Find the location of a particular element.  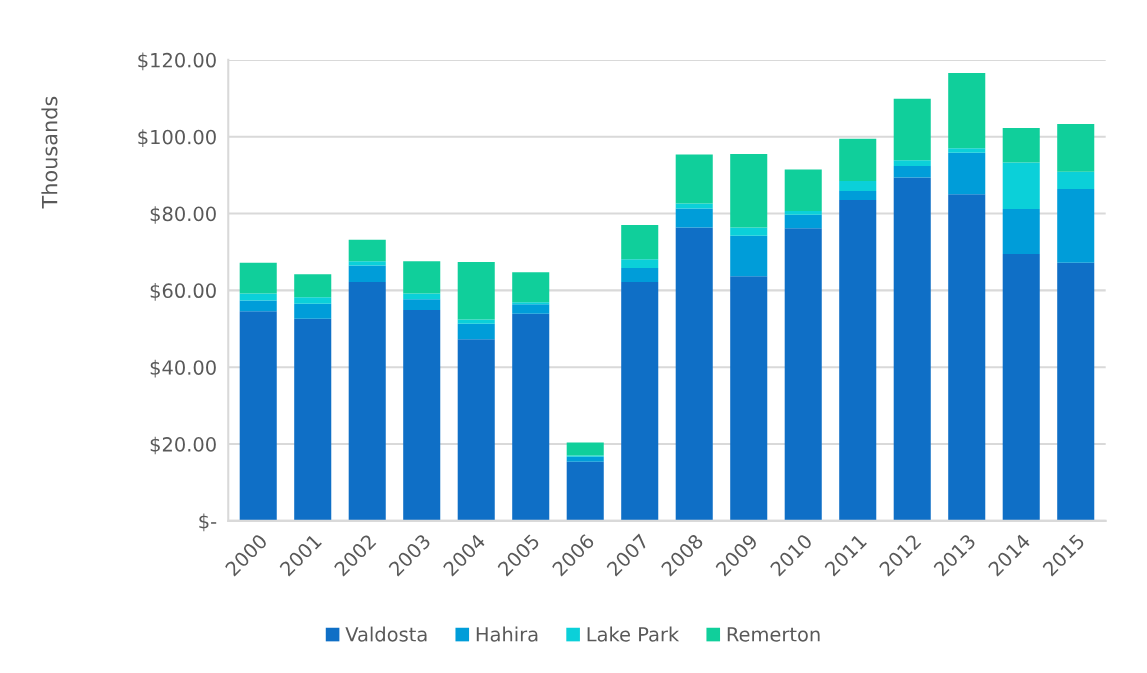

y-tick-label: $80.00 is located at coordinates (183, 215).